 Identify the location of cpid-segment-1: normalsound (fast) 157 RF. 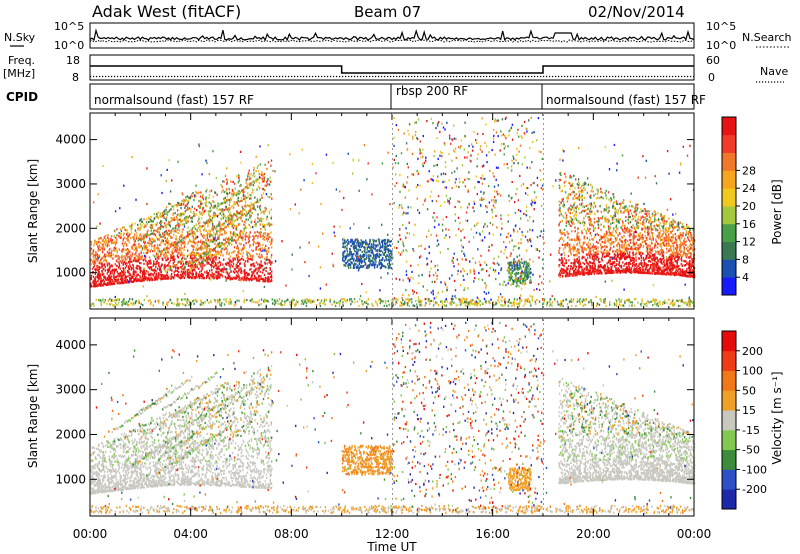
(174, 100).